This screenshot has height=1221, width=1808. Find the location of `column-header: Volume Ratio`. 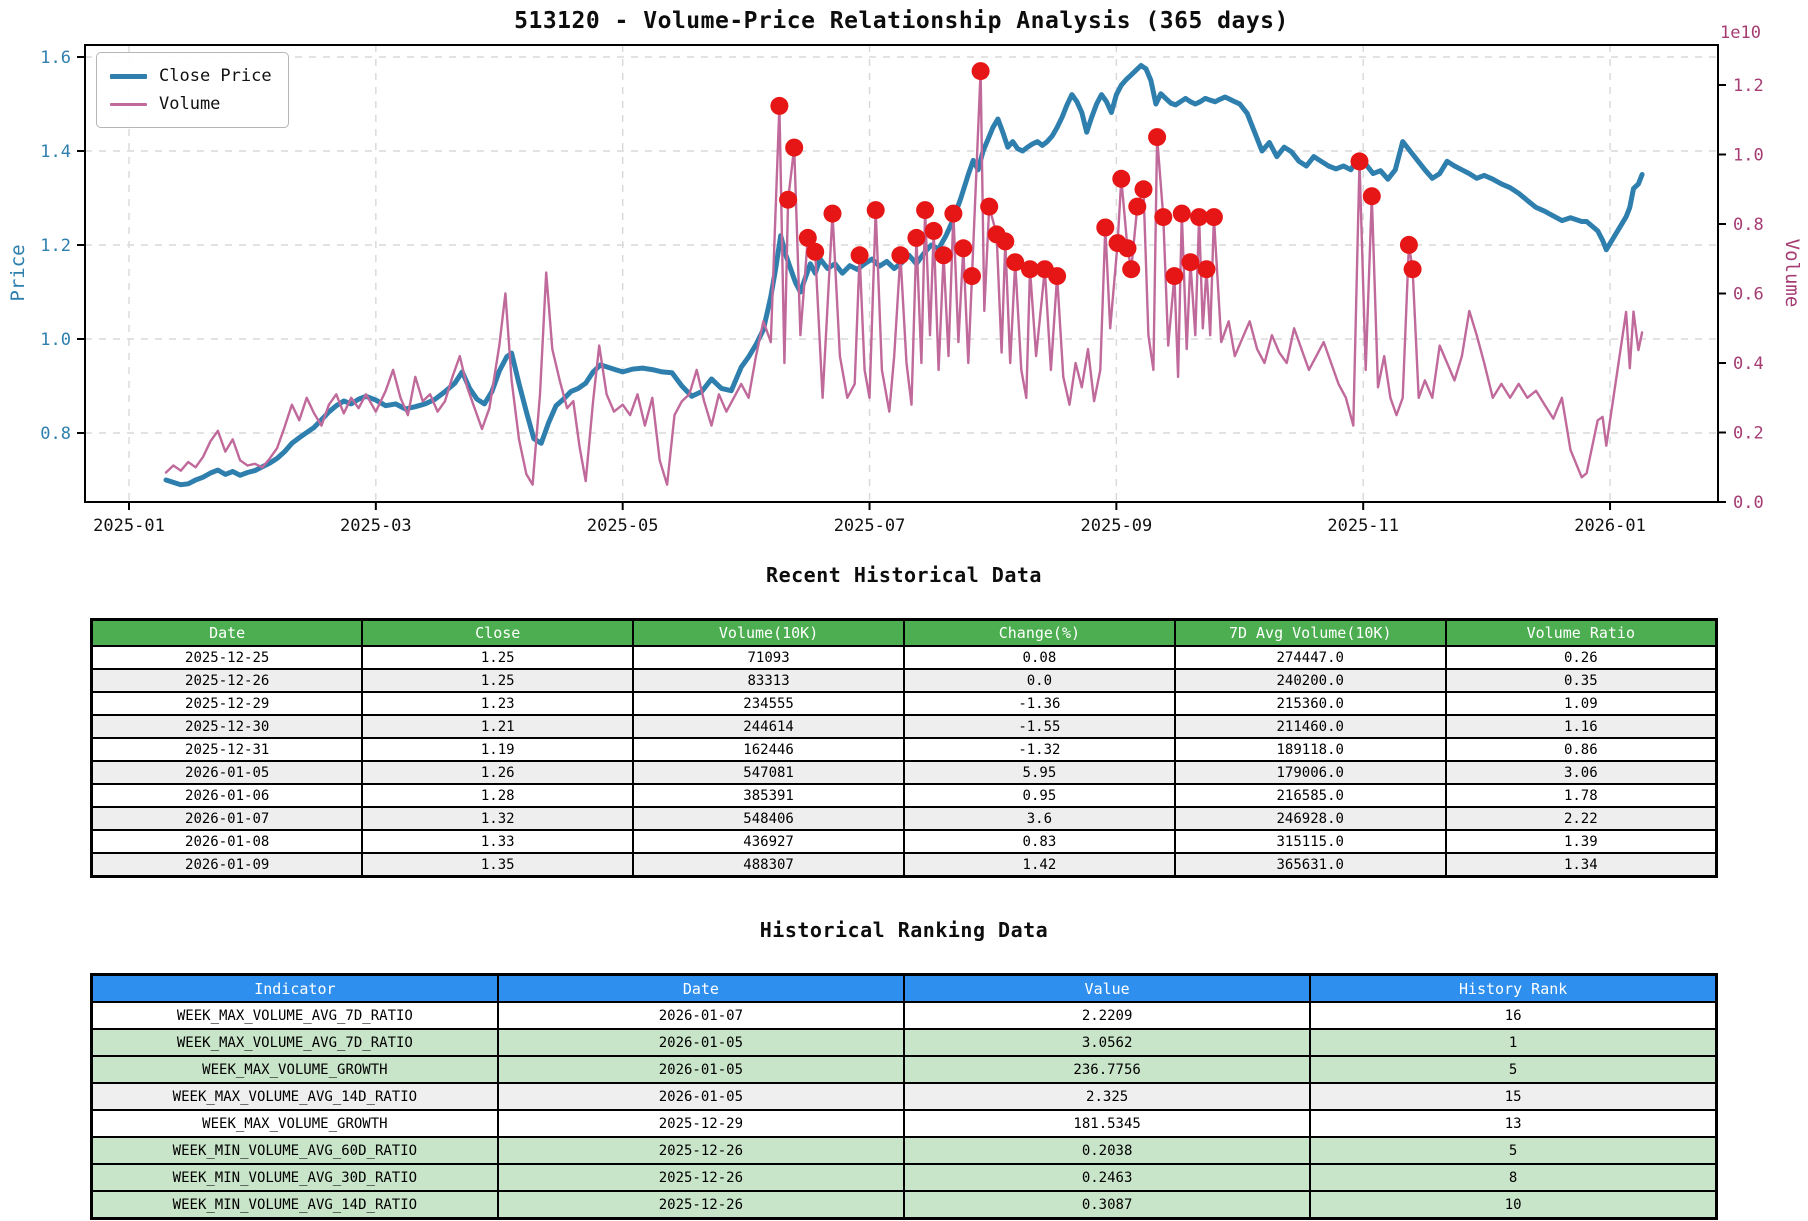

column-header: Volume Ratio is located at coordinates (1581, 632).